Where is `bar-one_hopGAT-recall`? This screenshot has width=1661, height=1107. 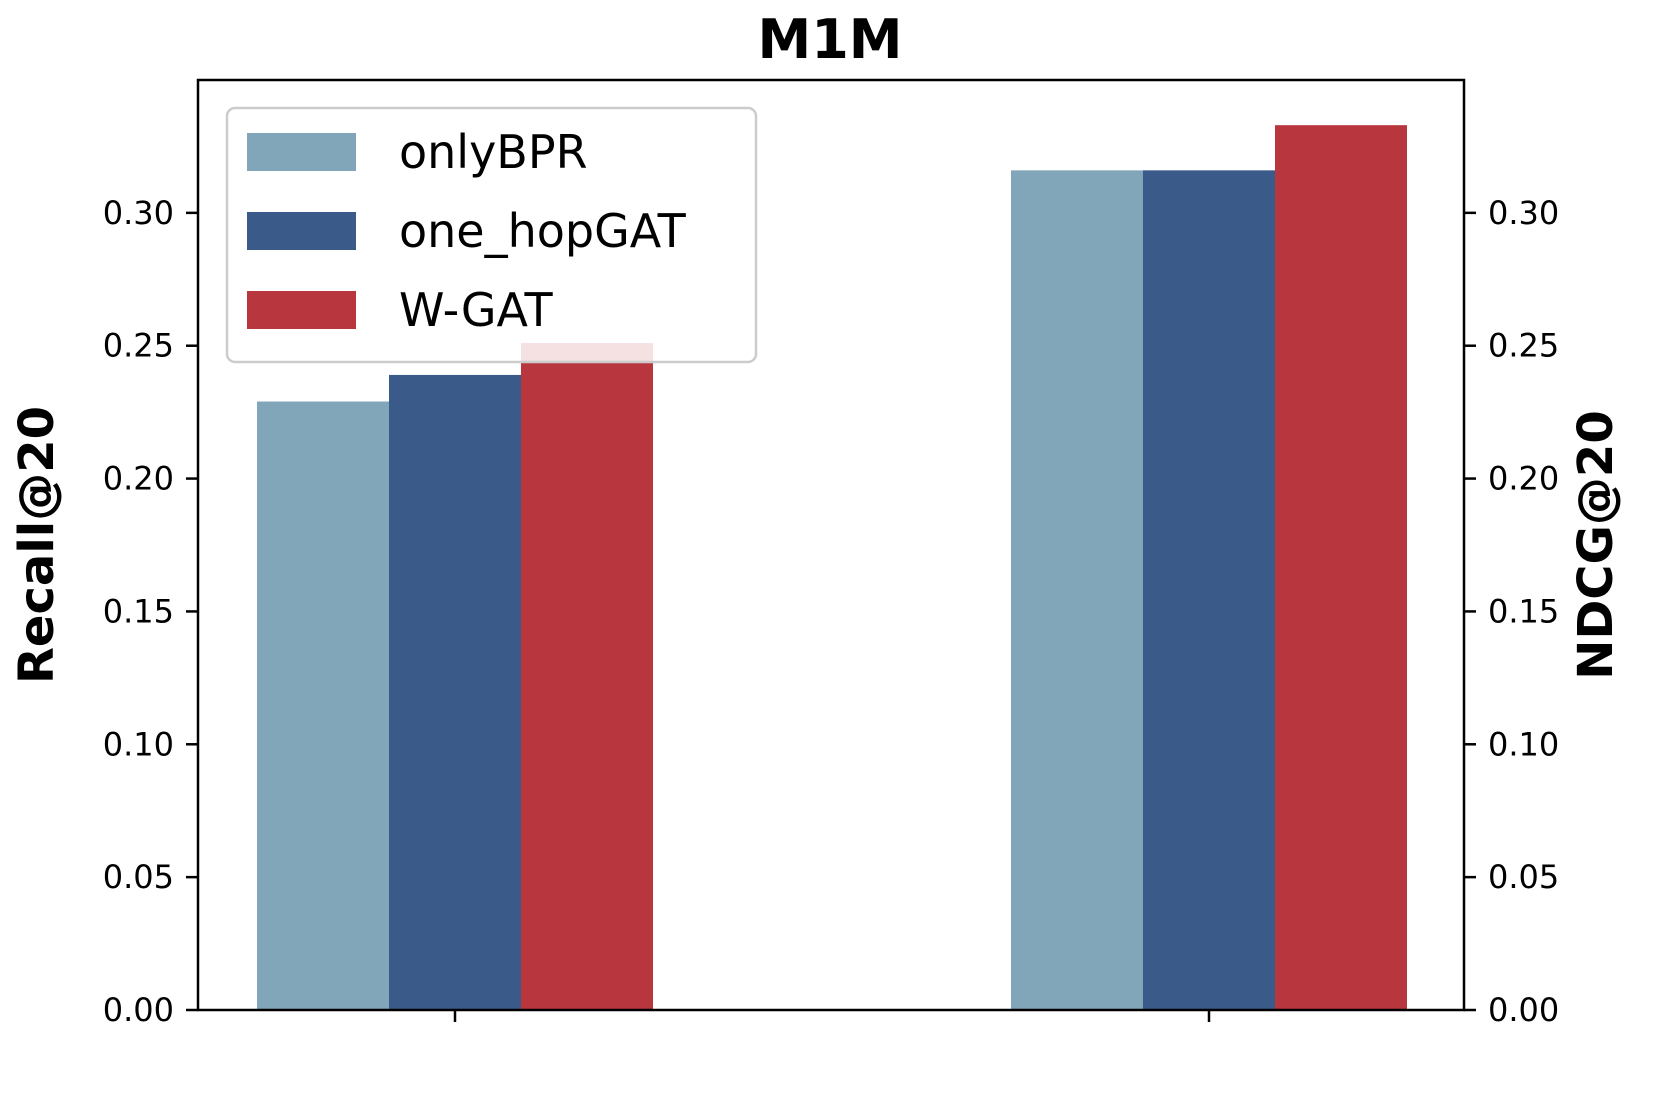
bar-one_hopGAT-recall is located at coordinates (455, 692).